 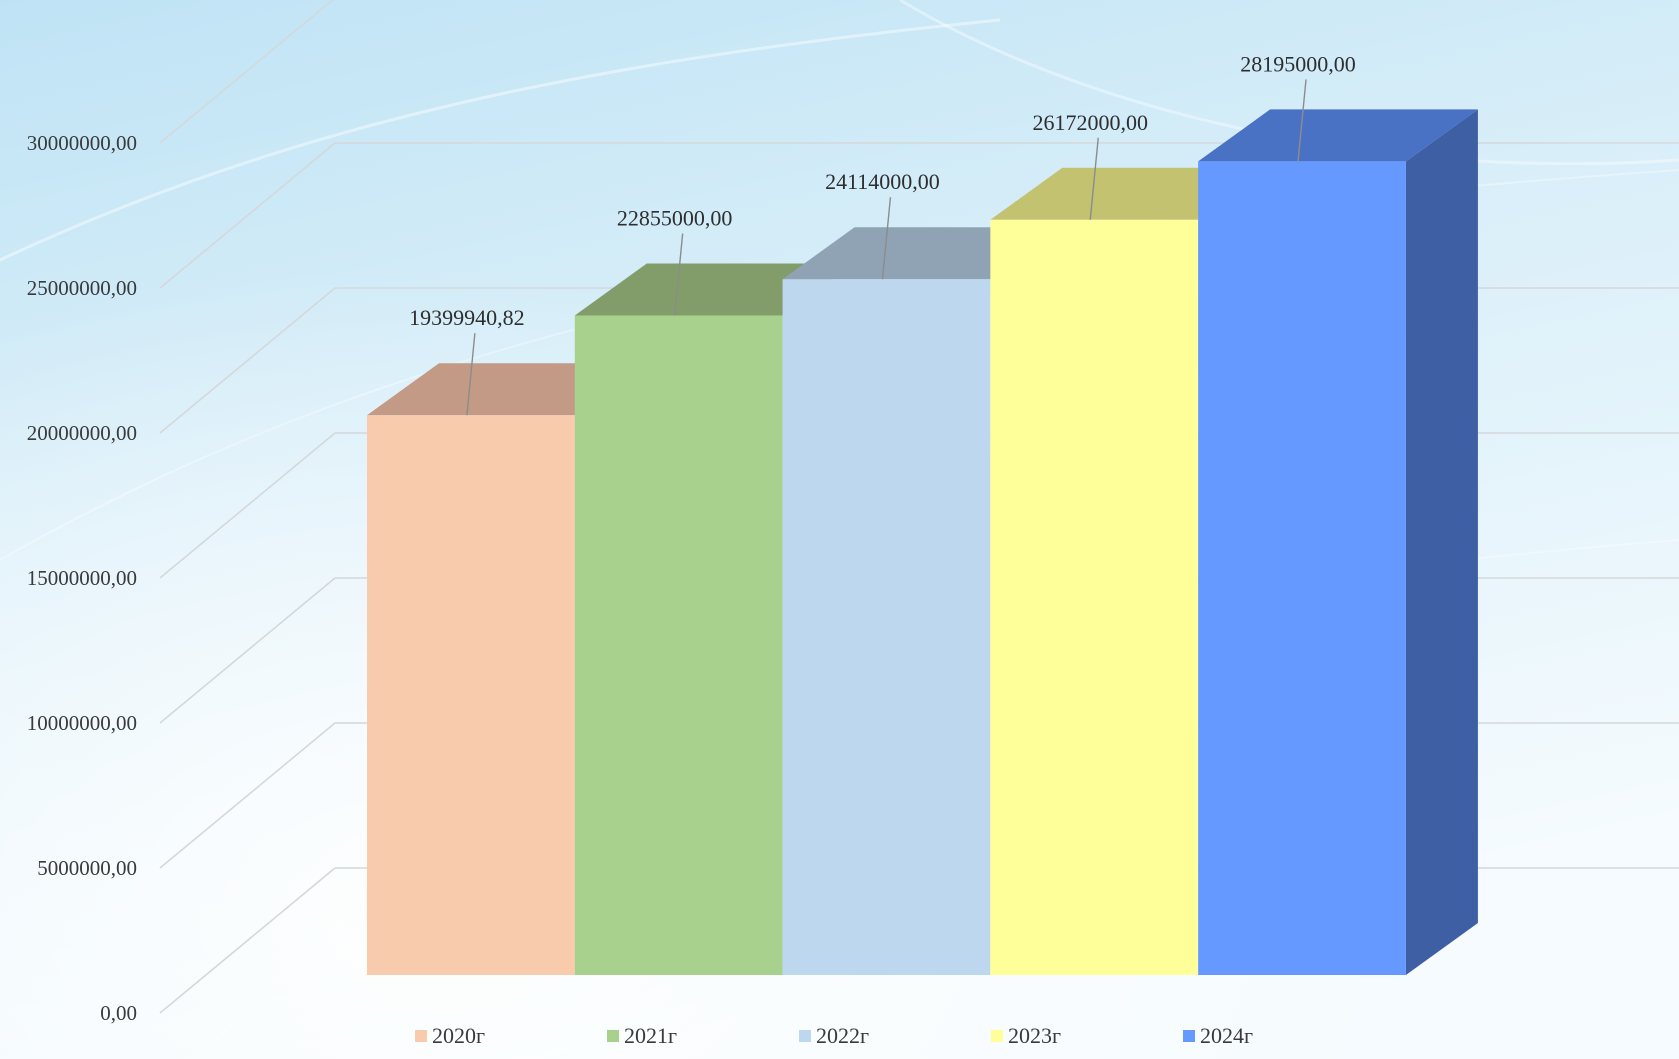 What do you see at coordinates (82, 288) in the screenshot?
I see `y-tick-label: 25000000,00` at bounding box center [82, 288].